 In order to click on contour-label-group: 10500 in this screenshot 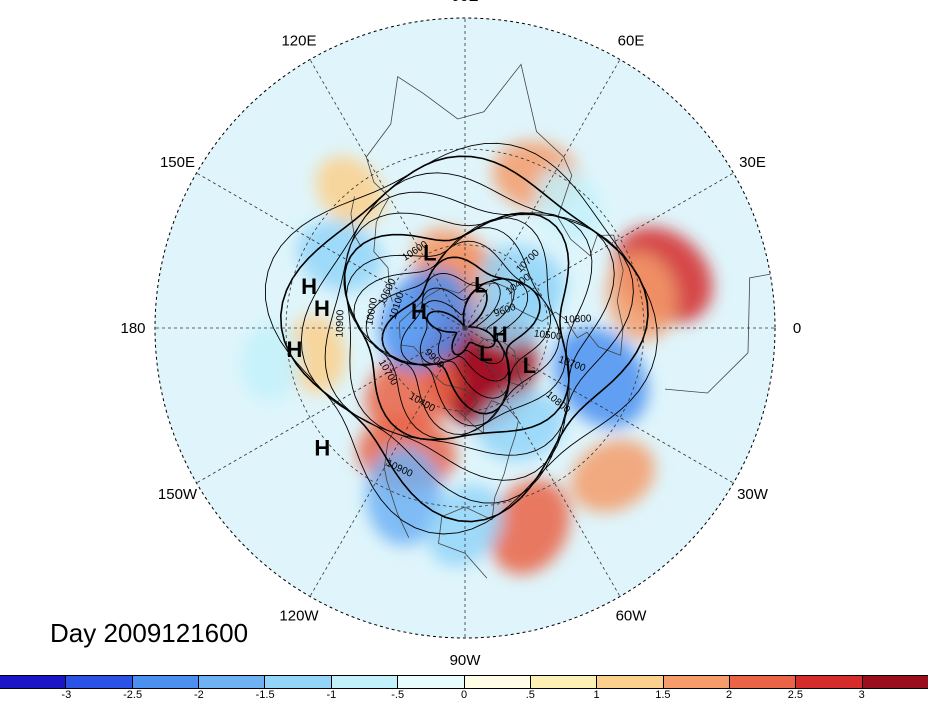, I will do `click(547, 335)`.